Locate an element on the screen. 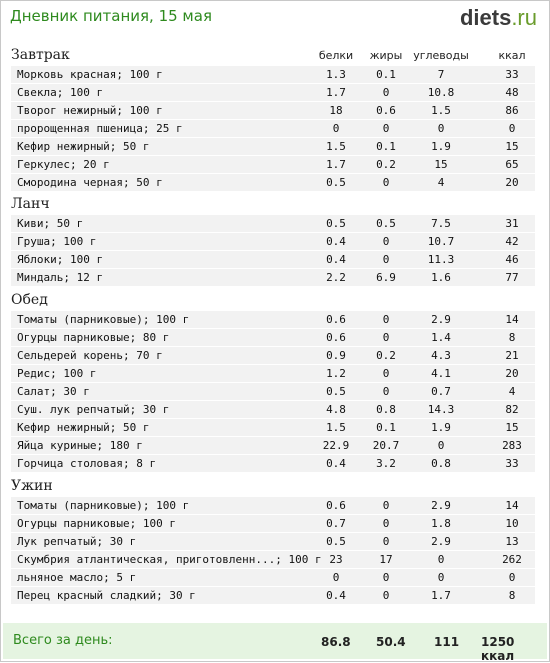 The height and width of the screenshot is (663, 550). food-name: Лук репчатый; 30 г is located at coordinates (77, 541).